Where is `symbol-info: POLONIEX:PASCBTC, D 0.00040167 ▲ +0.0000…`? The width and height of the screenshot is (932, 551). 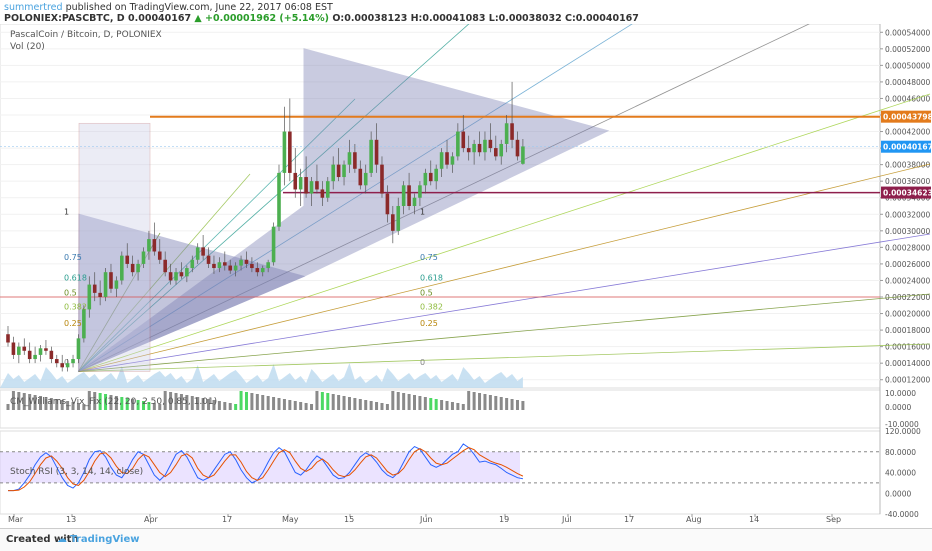
symbol-info: POLONIEX:PASCBTC, D 0.00040167 ▲ +0.0000… is located at coordinates (321, 18).